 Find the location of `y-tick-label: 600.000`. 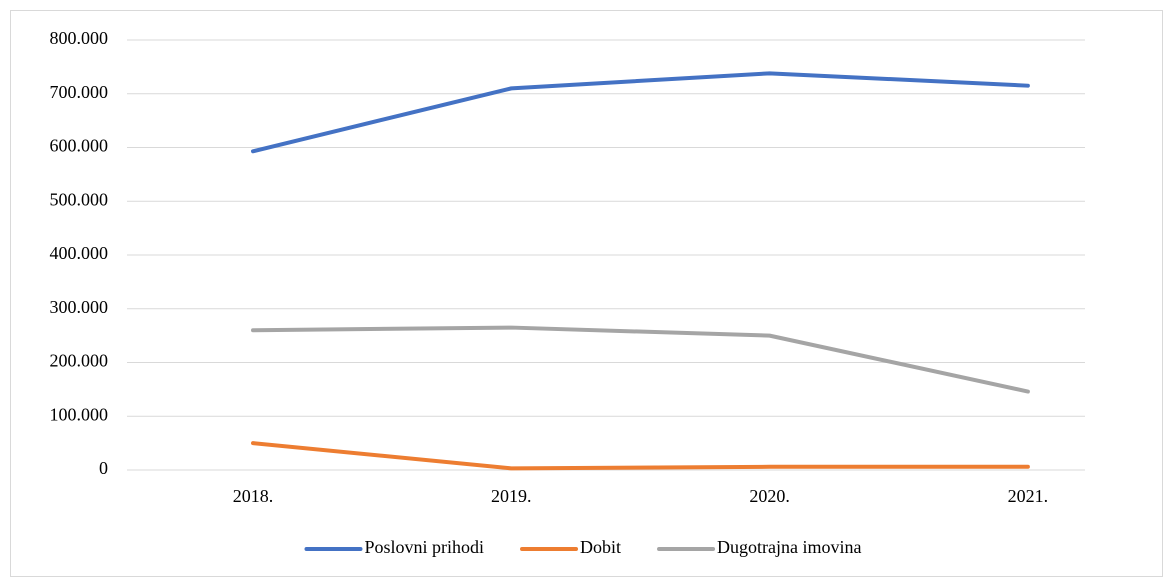

y-tick-label: 600.000 is located at coordinates (79, 146).